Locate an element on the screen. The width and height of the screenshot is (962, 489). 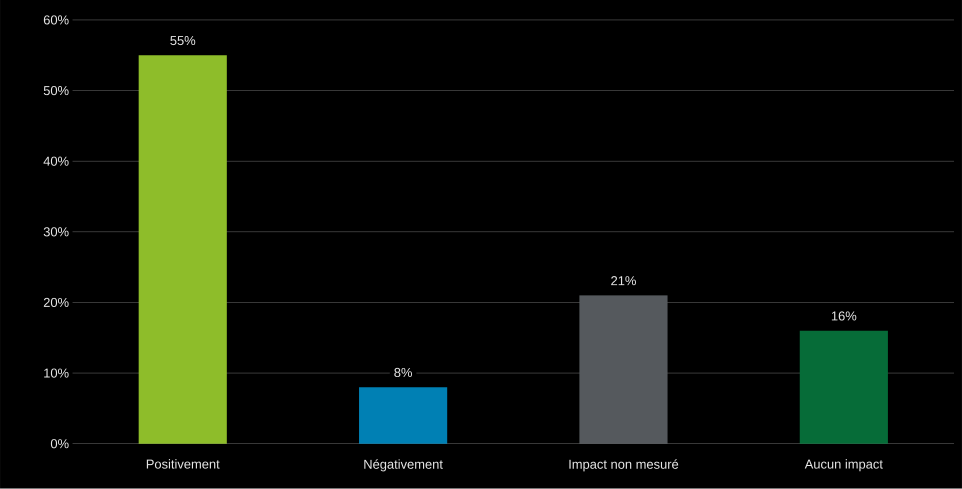
y-tick-label: 0% is located at coordinates (59, 443).